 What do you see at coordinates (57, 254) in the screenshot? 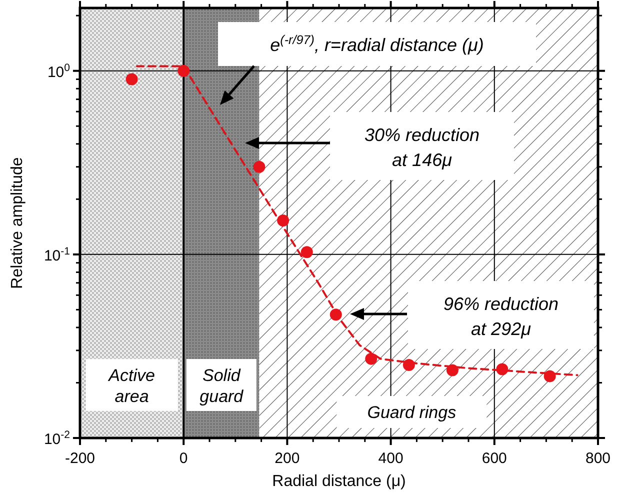
I see `y-tick-label: 10$^{-1}$` at bounding box center [57, 254].